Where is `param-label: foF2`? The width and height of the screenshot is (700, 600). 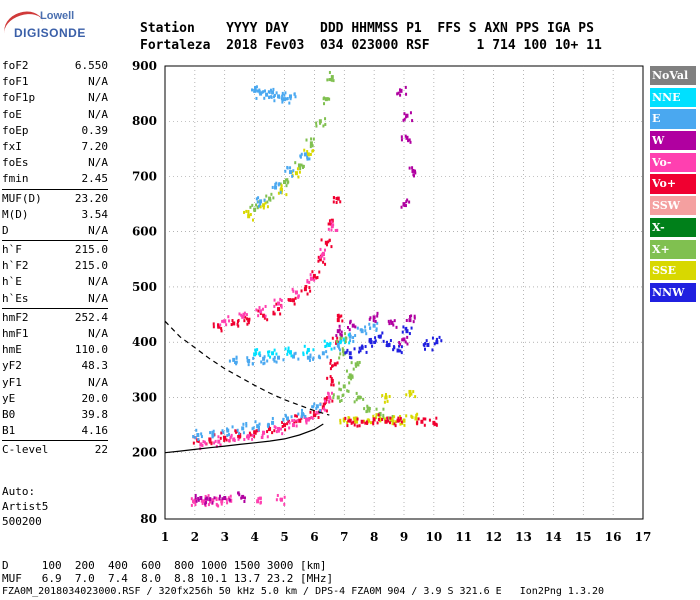
param-label: foF2 is located at coordinates (15, 65).